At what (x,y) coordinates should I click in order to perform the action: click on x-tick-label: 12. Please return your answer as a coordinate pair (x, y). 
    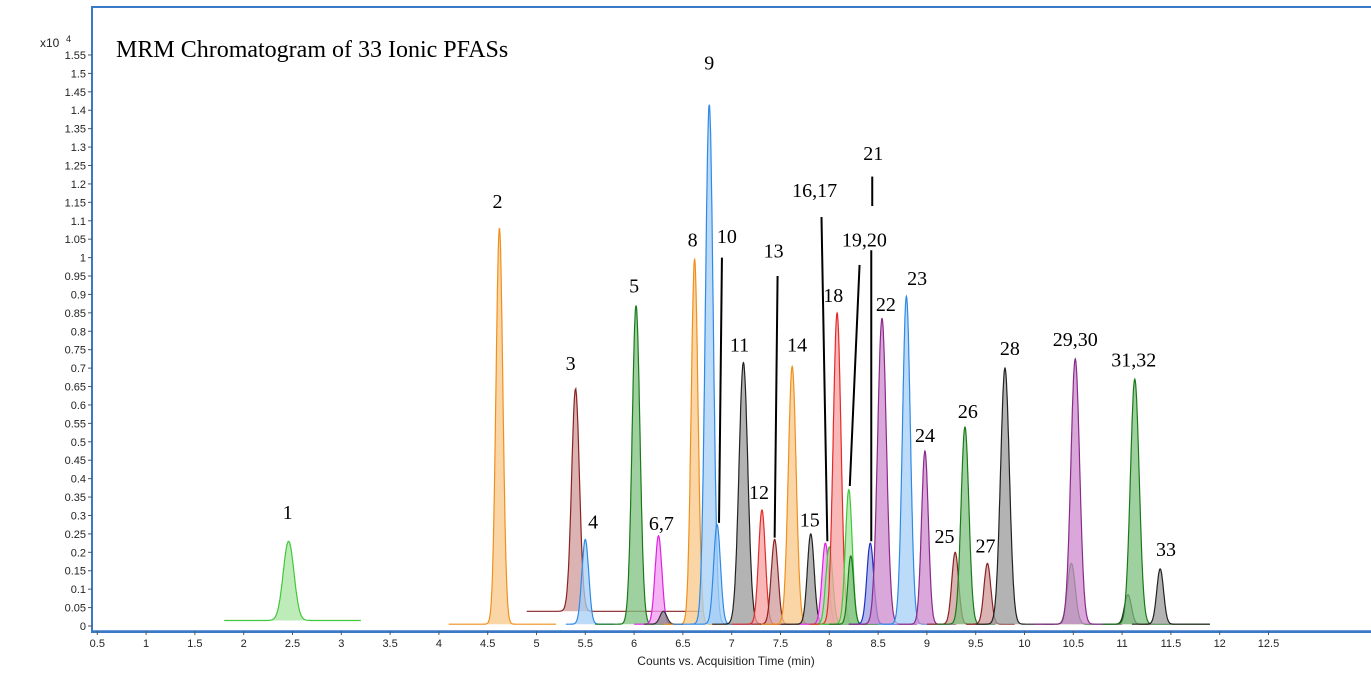
    Looking at the image, I should click on (1220, 644).